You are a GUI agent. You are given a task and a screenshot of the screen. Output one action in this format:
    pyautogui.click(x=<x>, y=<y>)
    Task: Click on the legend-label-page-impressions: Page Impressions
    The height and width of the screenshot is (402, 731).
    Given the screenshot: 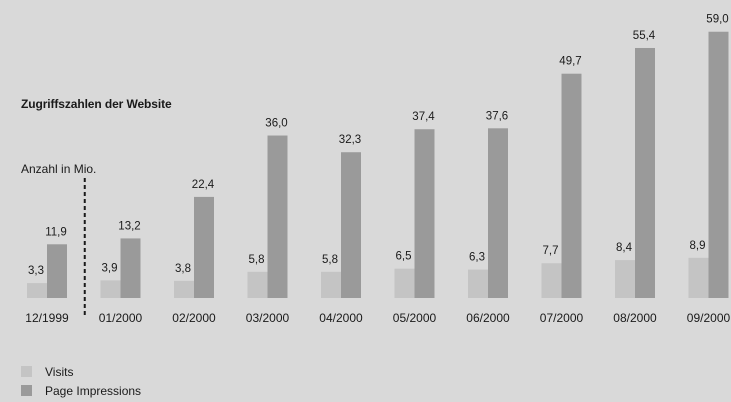 What is the action you would take?
    pyautogui.click(x=93, y=390)
    